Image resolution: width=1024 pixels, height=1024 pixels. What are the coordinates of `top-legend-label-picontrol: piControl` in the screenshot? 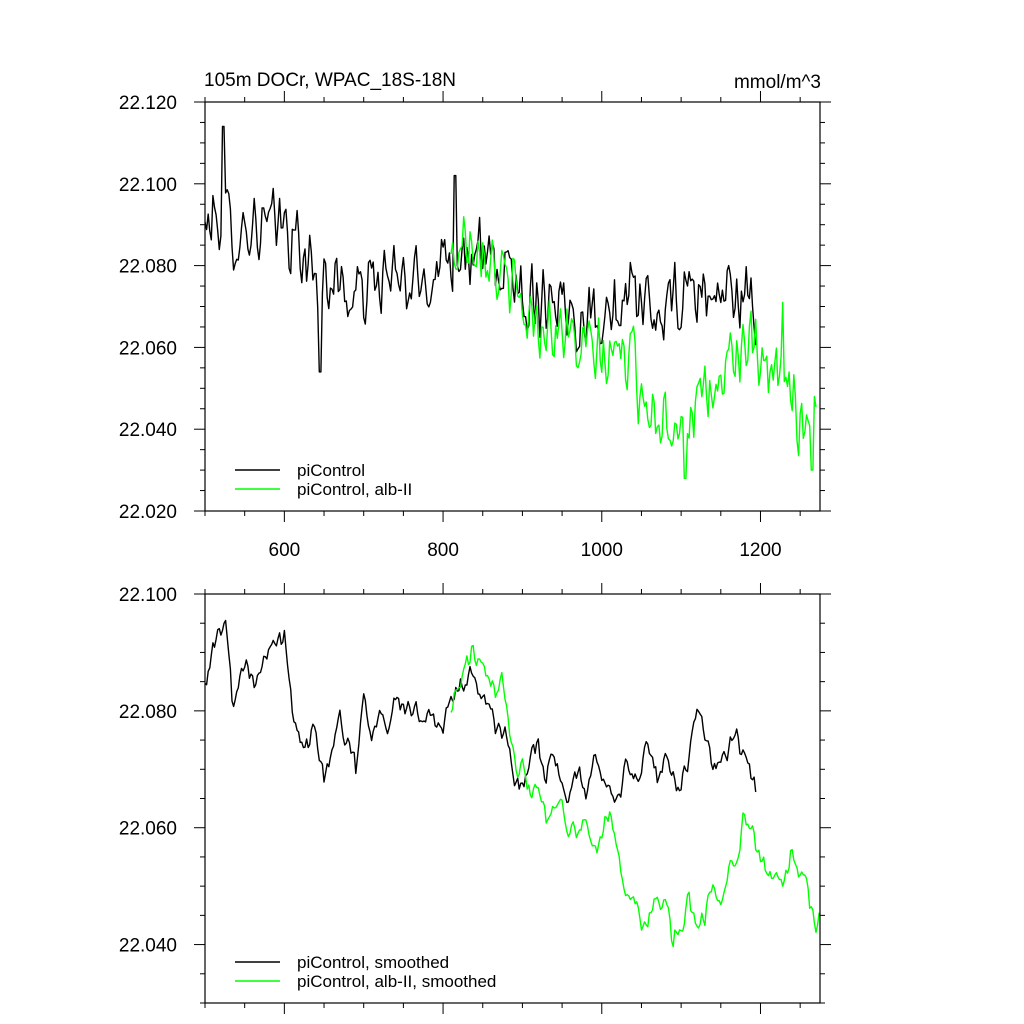 It's located at (331, 470).